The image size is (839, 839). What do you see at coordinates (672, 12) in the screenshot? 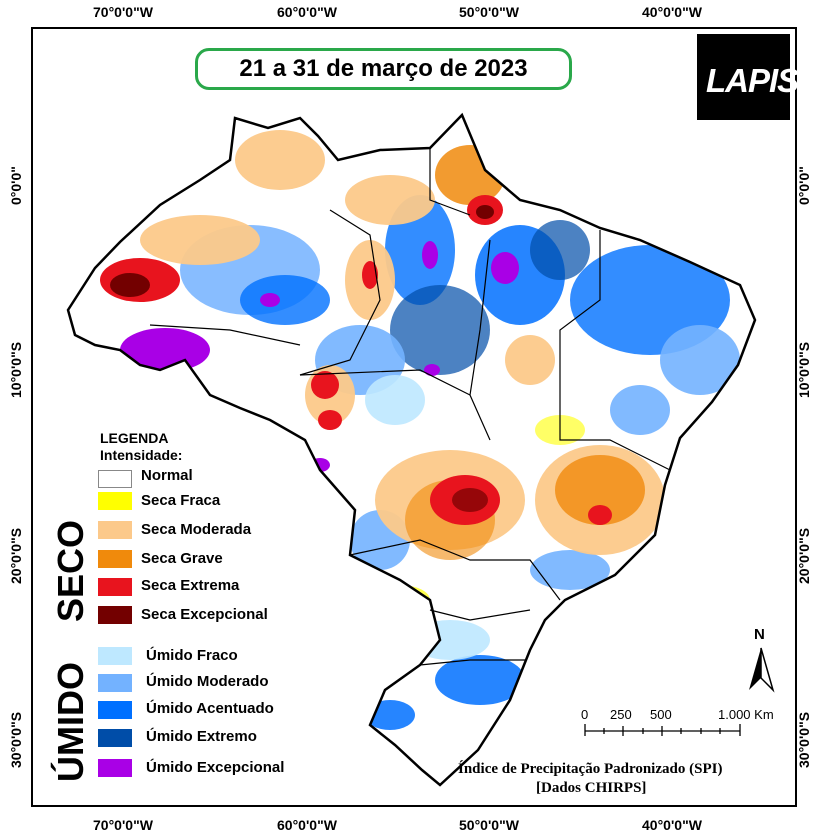
I see `lon-label-top-40w: 40°0'0"W` at bounding box center [672, 12].